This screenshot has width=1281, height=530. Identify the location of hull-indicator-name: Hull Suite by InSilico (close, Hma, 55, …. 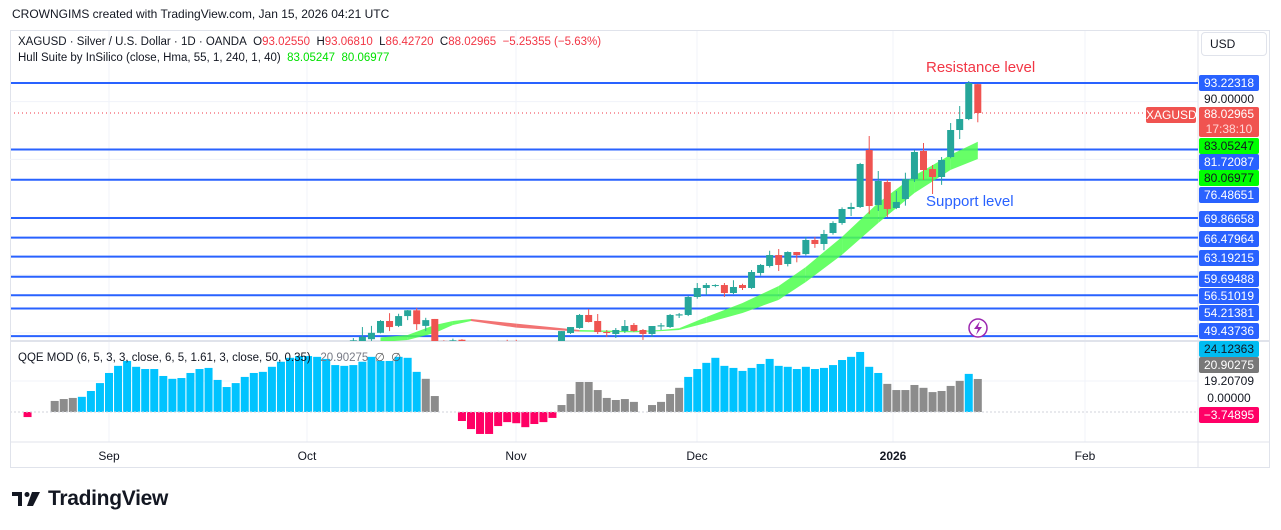
(149, 58).